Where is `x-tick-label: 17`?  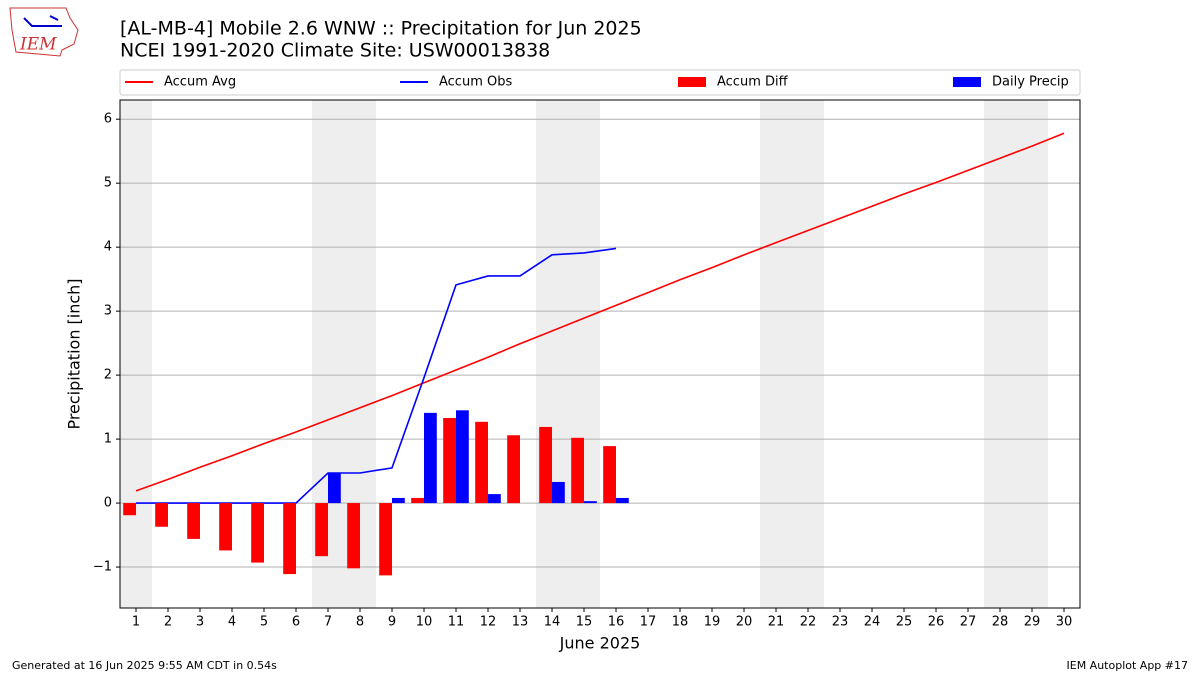 x-tick-label: 17 is located at coordinates (648, 622).